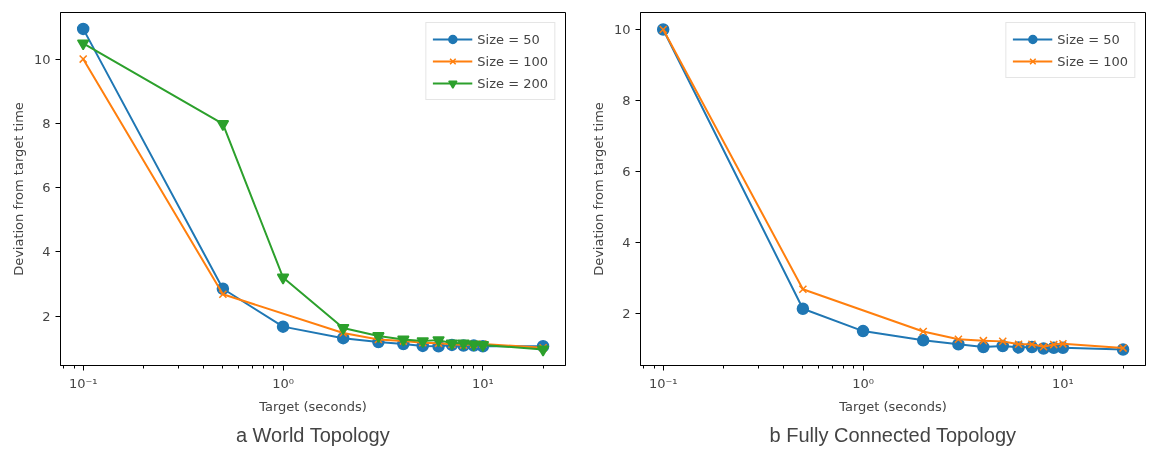 The image size is (1163, 457). I want to click on text: b Fully Connected Topology, so click(893, 434).